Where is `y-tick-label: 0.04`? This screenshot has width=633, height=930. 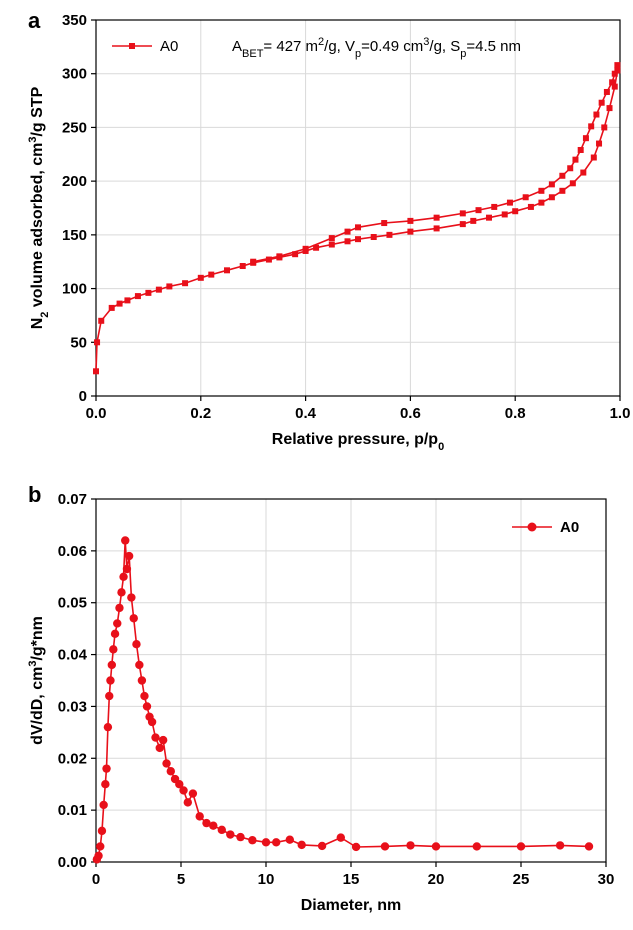
y-tick-label: 0.04 is located at coordinates (73, 655).